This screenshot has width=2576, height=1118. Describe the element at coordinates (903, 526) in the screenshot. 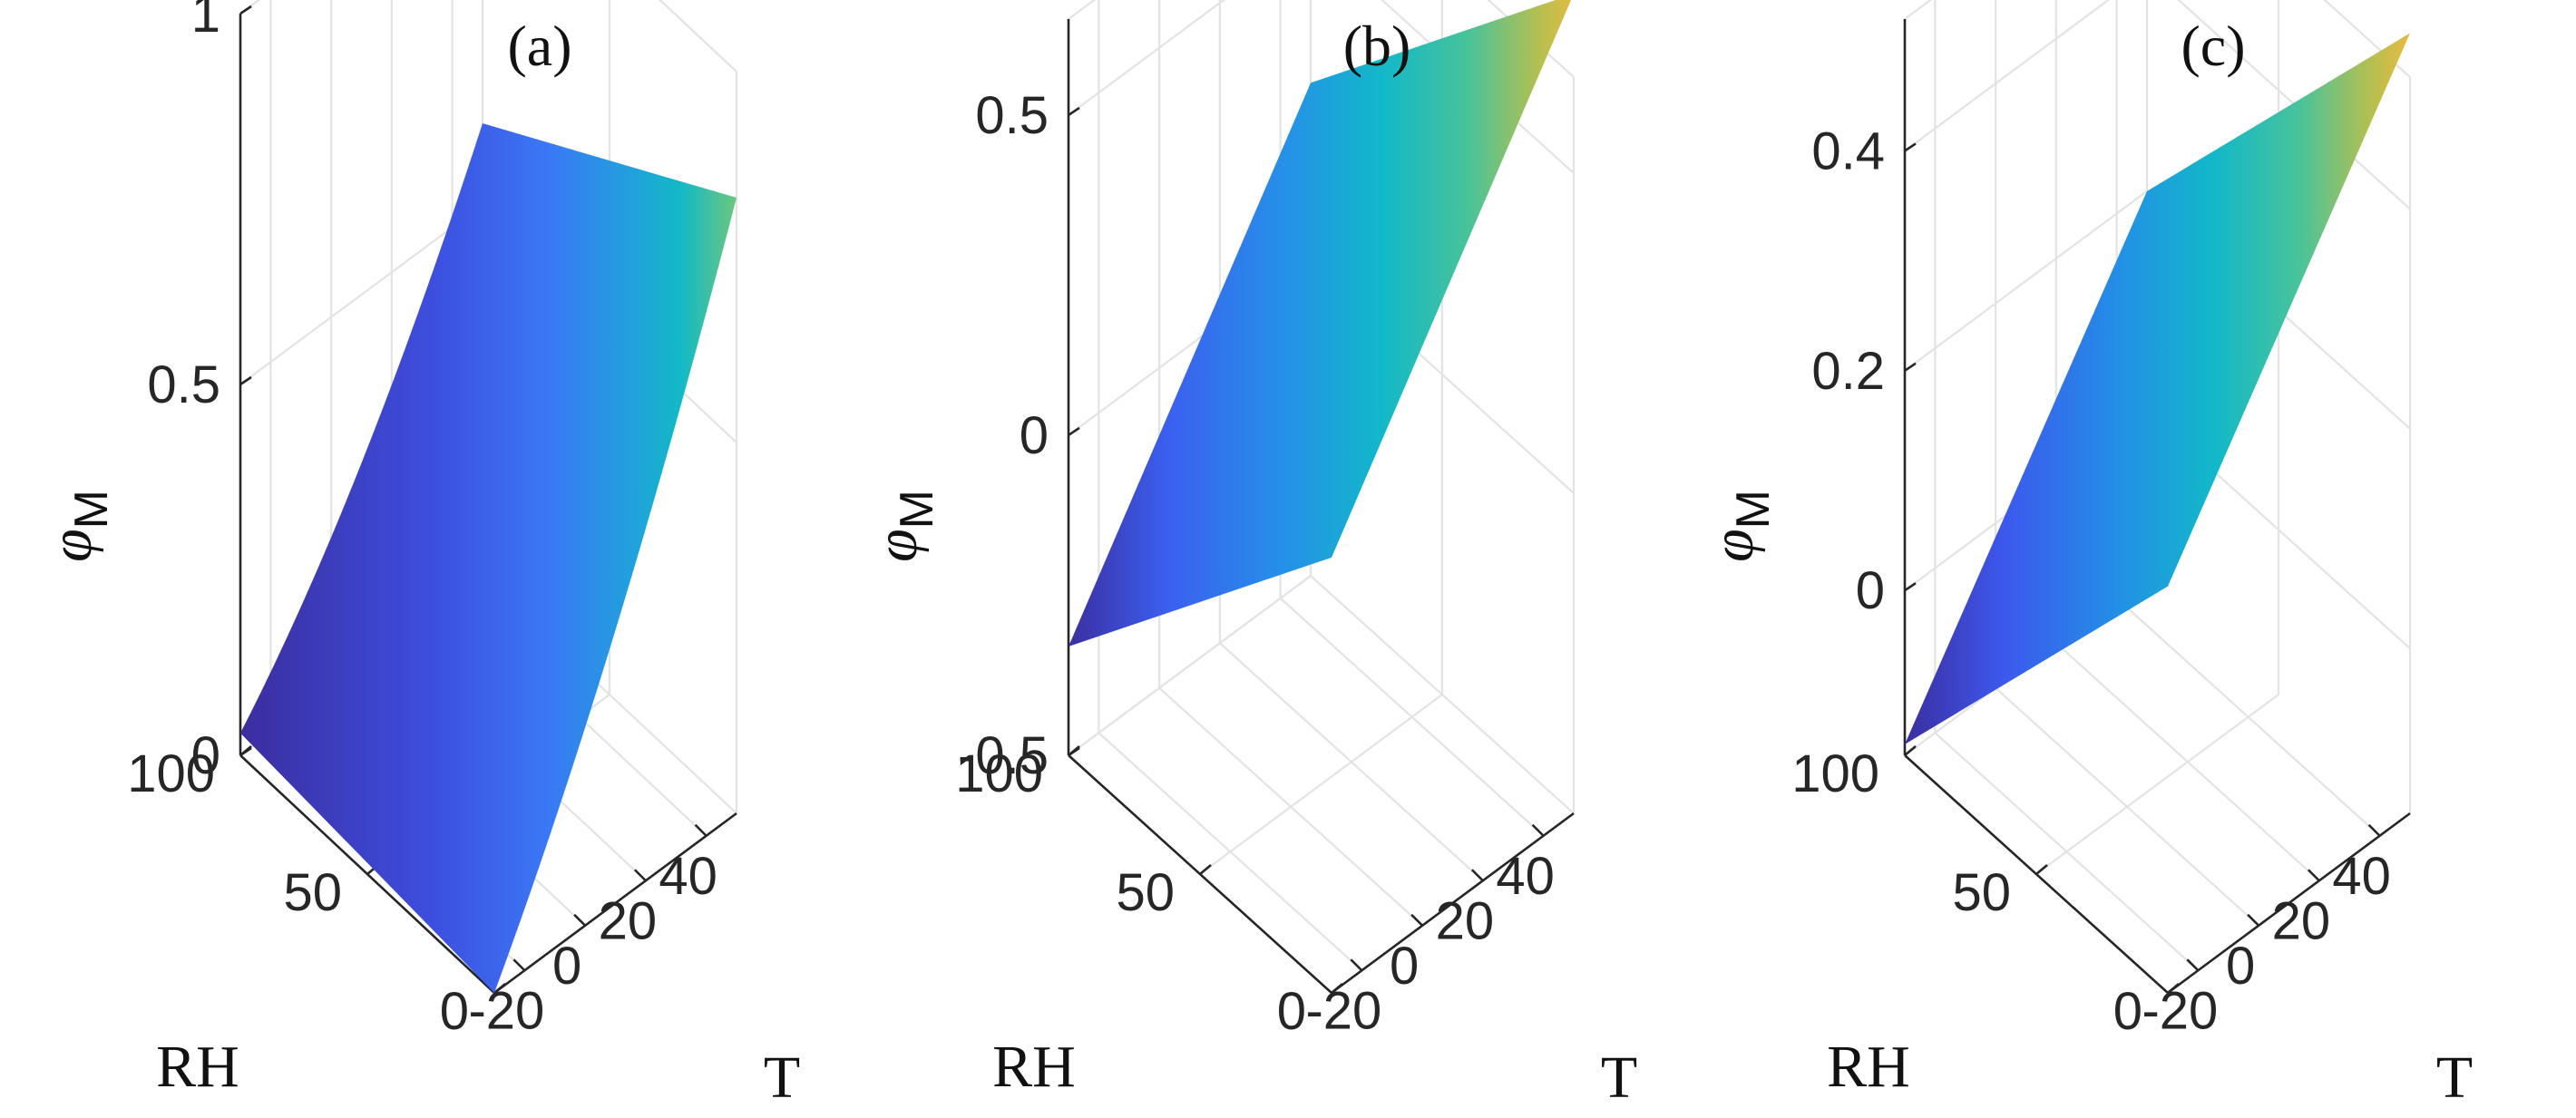

I see `z-axis-title-b: φM` at that location.